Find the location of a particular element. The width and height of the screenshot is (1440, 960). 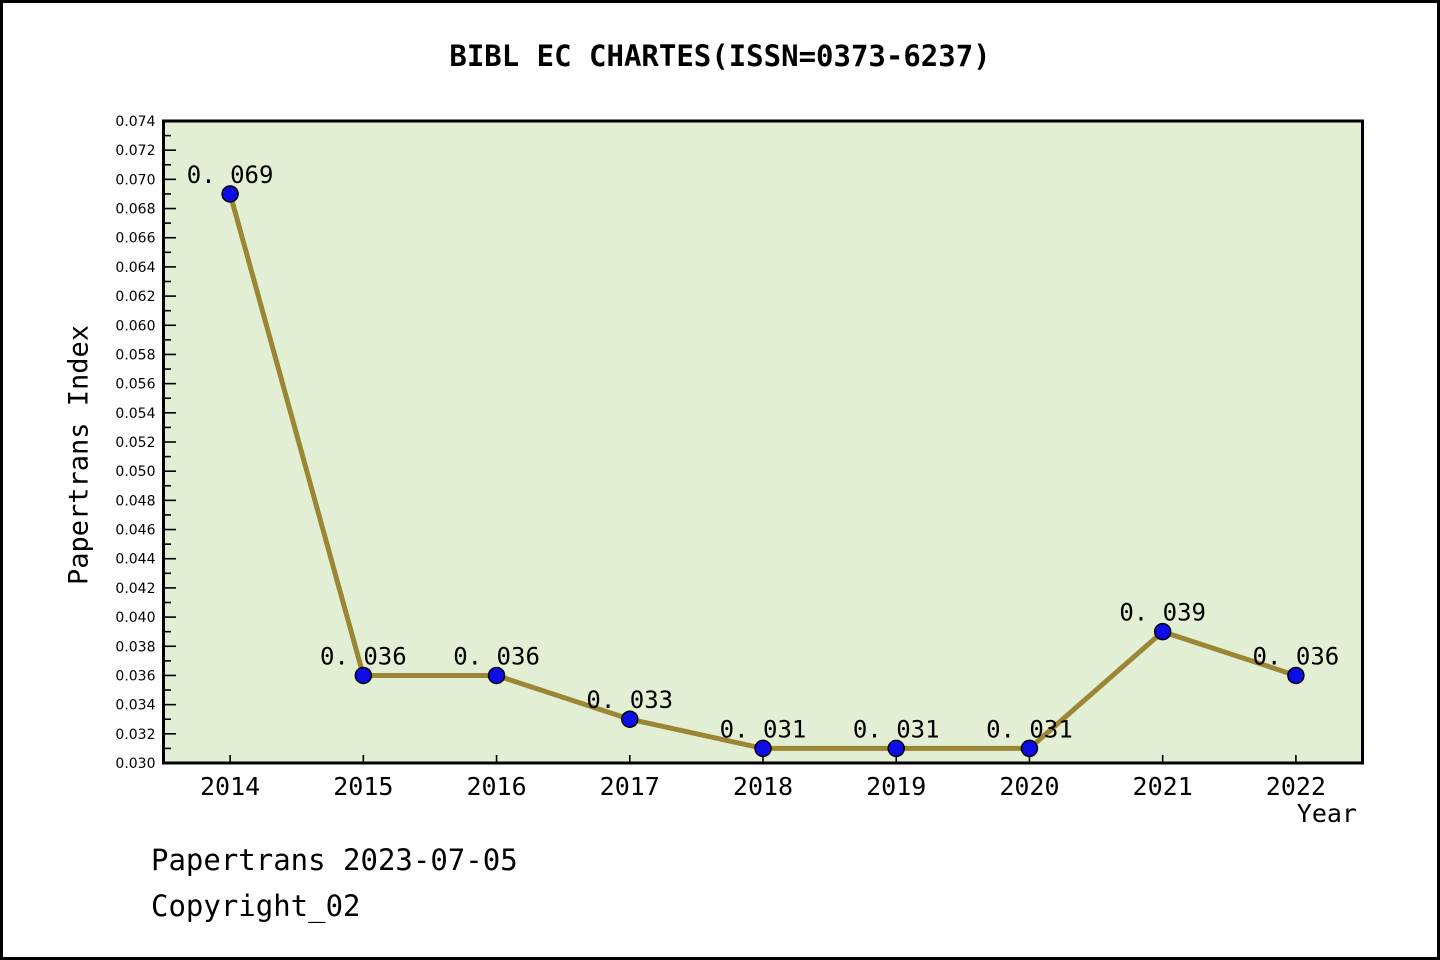

y-tick-label: 0.074 is located at coordinates (135, 122).